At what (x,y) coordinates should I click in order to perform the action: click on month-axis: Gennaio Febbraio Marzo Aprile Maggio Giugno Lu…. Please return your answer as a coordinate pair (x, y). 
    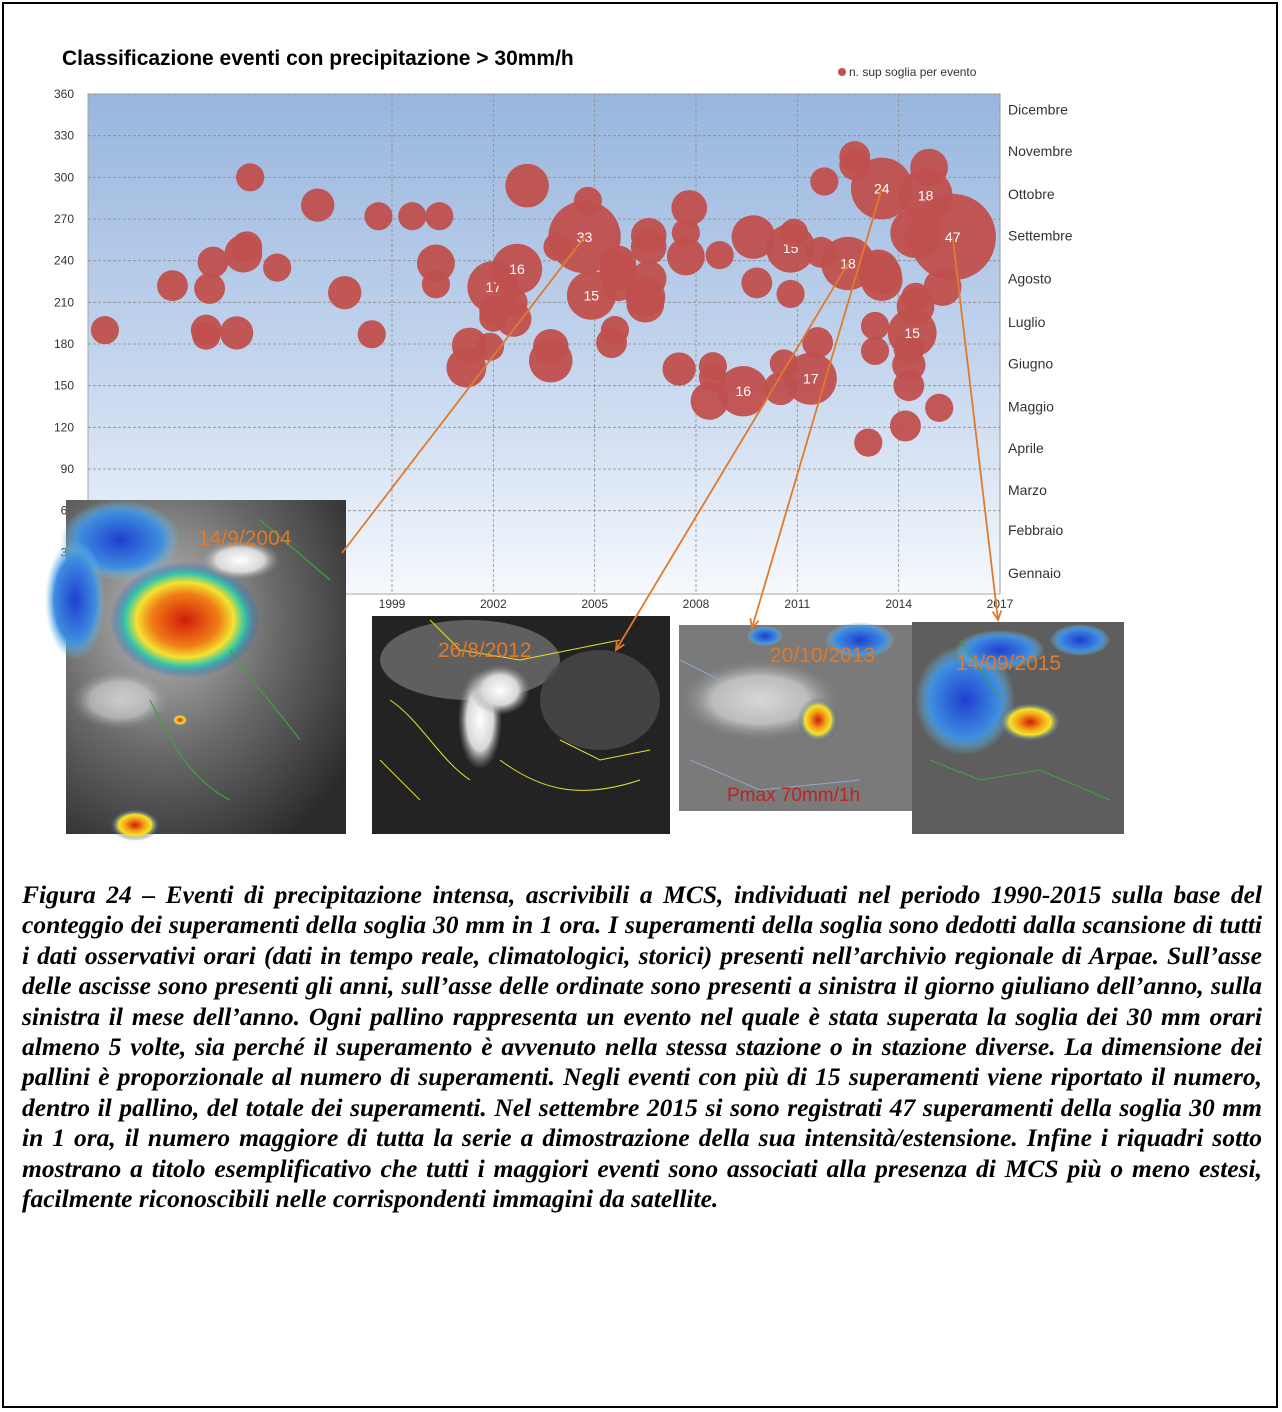
    Looking at the image, I should click on (1040, 341).